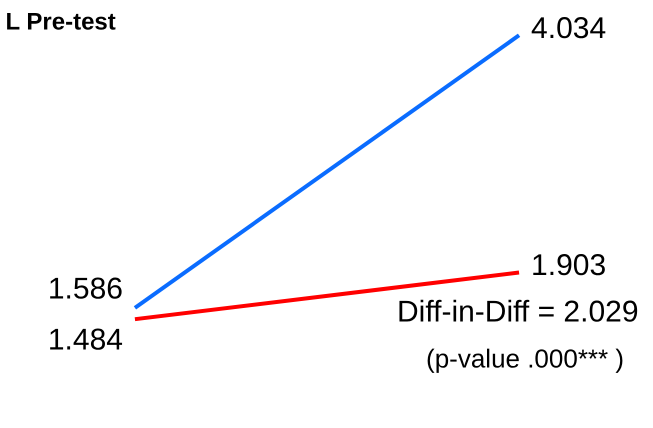  Describe the element at coordinates (85, 289) in the screenshot. I see `data-label: 1.586` at that location.